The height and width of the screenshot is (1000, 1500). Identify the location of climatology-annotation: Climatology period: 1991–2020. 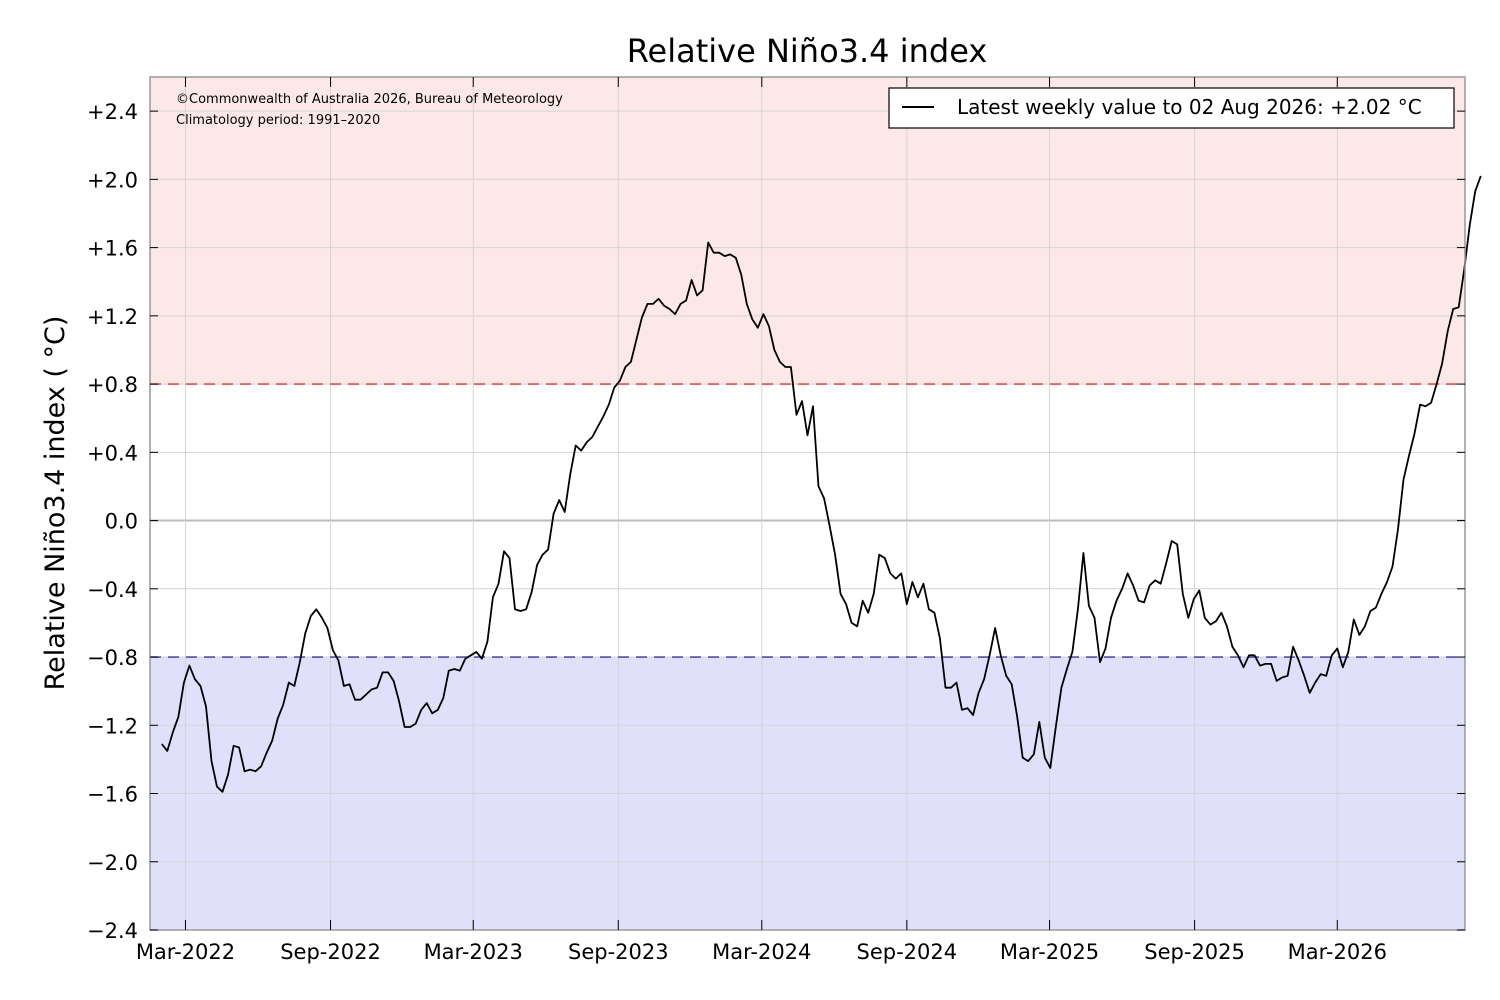
(278, 120).